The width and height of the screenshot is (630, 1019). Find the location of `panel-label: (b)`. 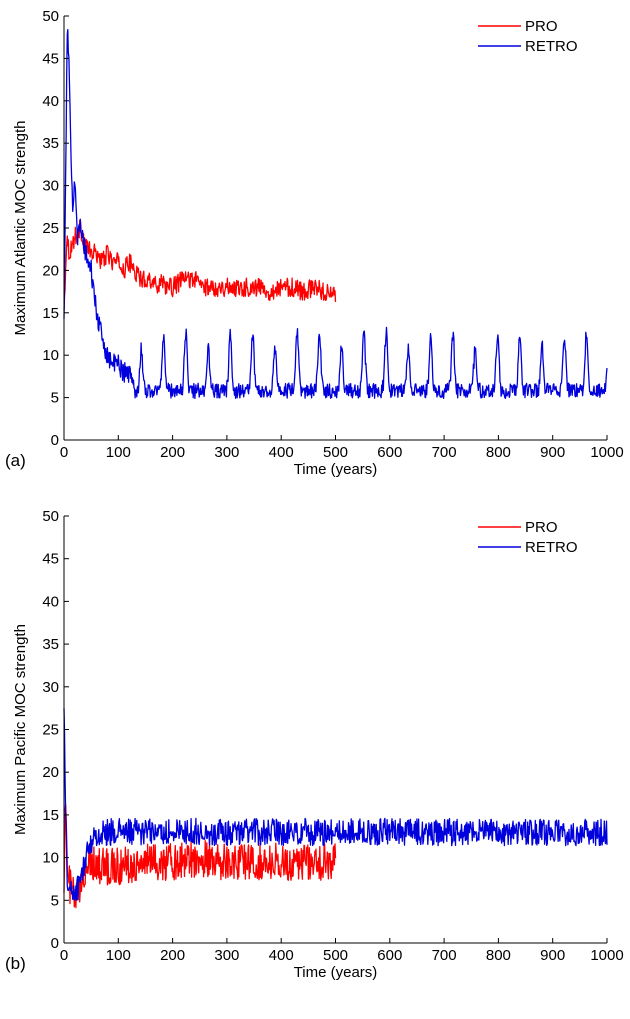

panel-label: (b) is located at coordinates (15, 963).